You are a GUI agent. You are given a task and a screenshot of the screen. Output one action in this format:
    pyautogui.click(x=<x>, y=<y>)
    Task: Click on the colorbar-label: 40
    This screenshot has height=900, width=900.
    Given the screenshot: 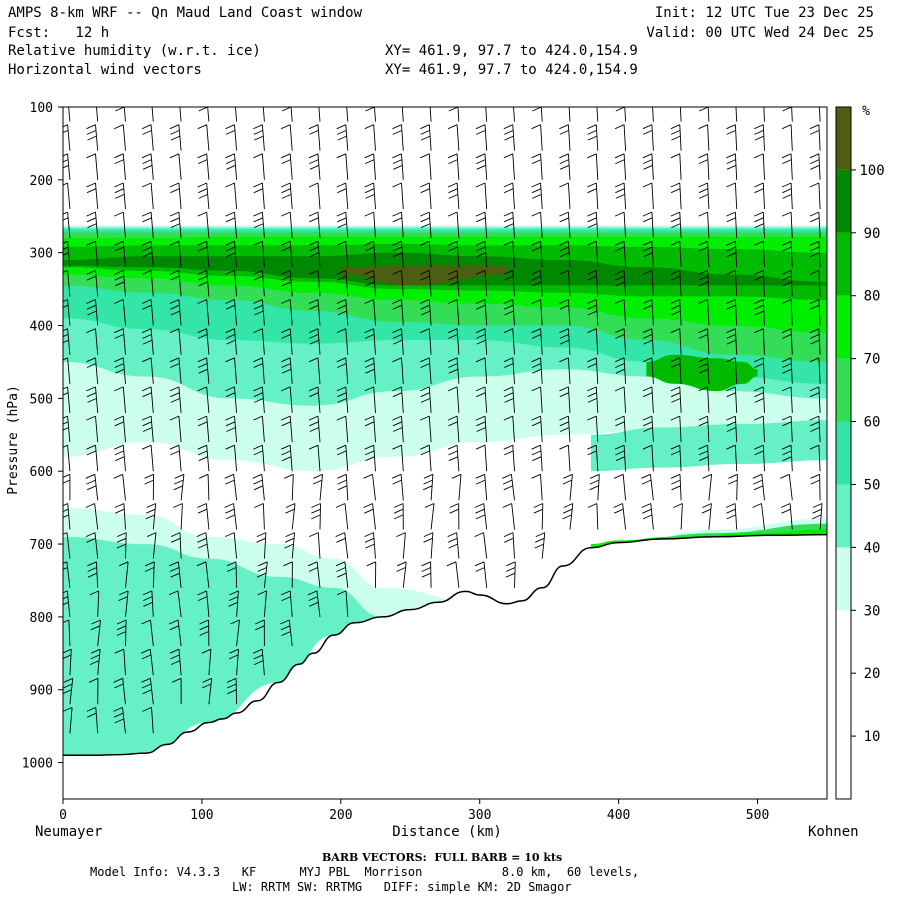 What is the action you would take?
    pyautogui.click(x=872, y=548)
    